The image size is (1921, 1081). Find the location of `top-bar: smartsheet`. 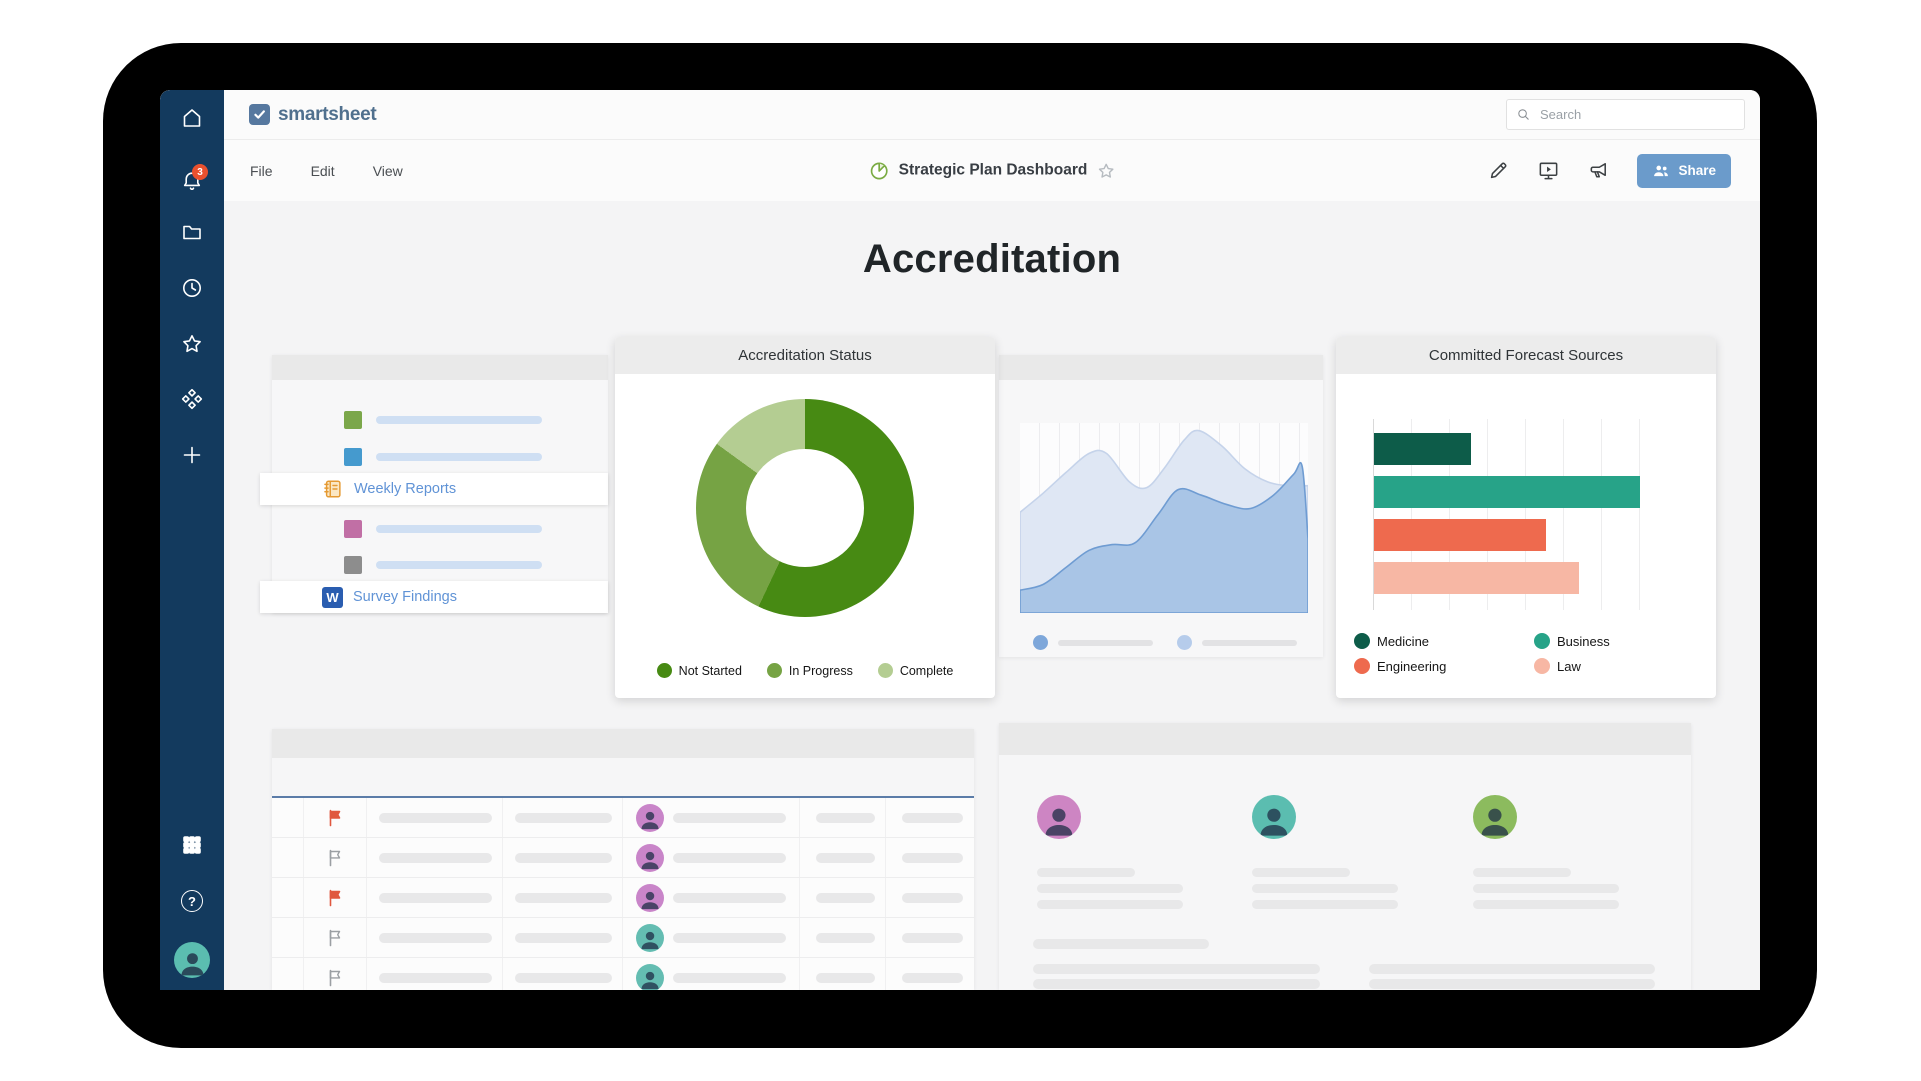

top-bar: smartsheet is located at coordinates (992, 115).